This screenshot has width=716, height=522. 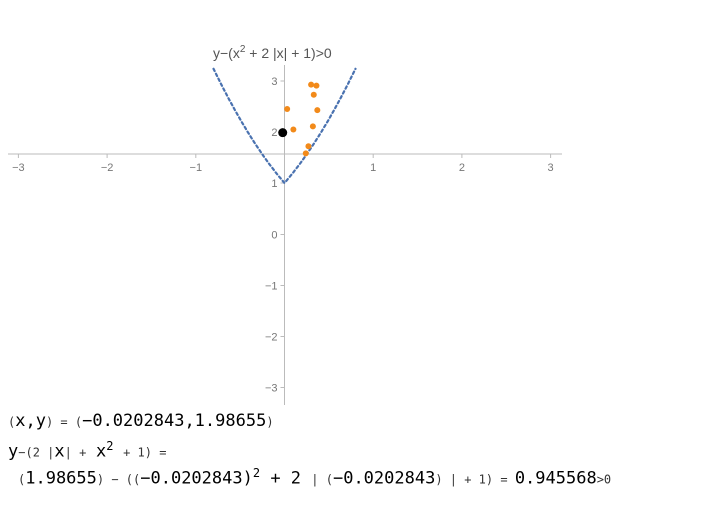 I want to click on chart-title: y−(x2 + 2 |x| + 1)>0, so click(x=272, y=52).